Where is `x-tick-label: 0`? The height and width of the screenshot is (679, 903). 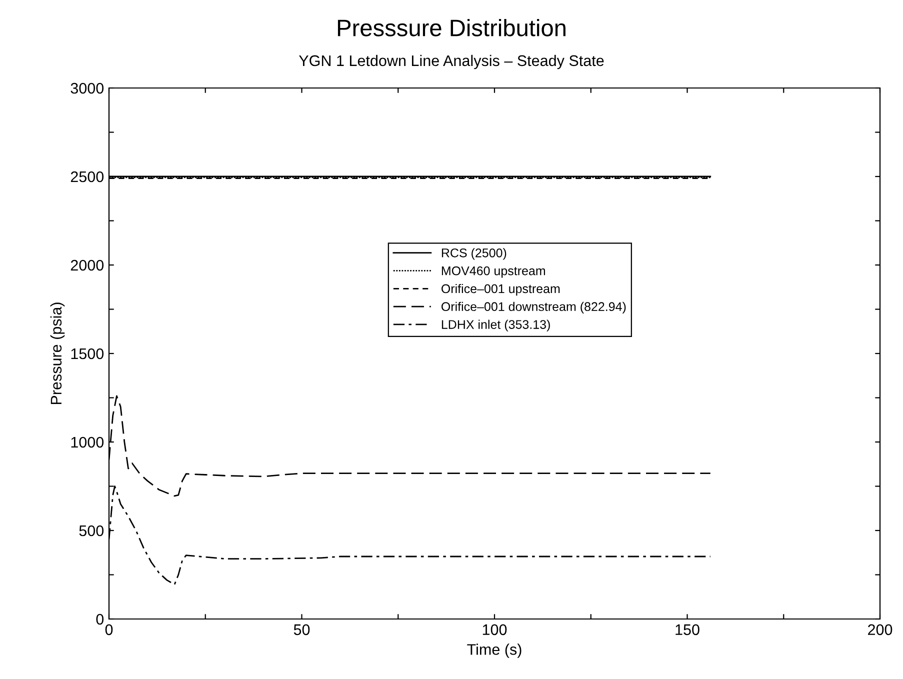
x-tick-label: 0 is located at coordinates (109, 630).